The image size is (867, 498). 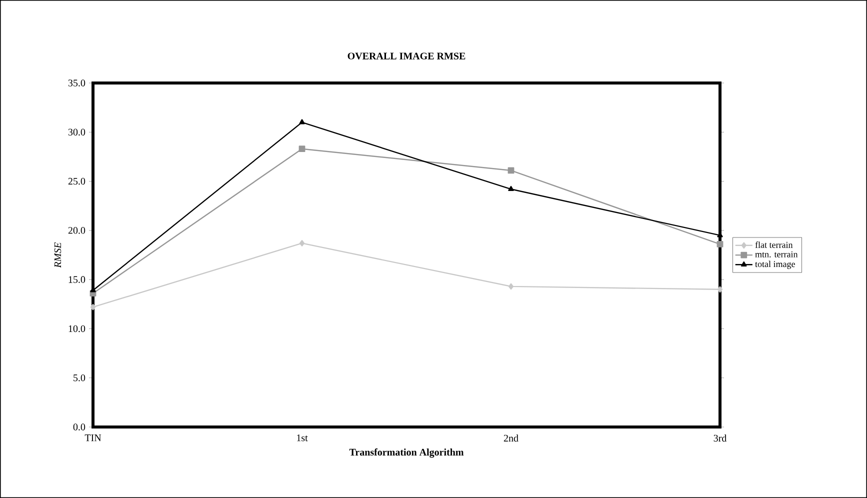 What do you see at coordinates (302, 438) in the screenshot?
I see `x-tick-label: 1st` at bounding box center [302, 438].